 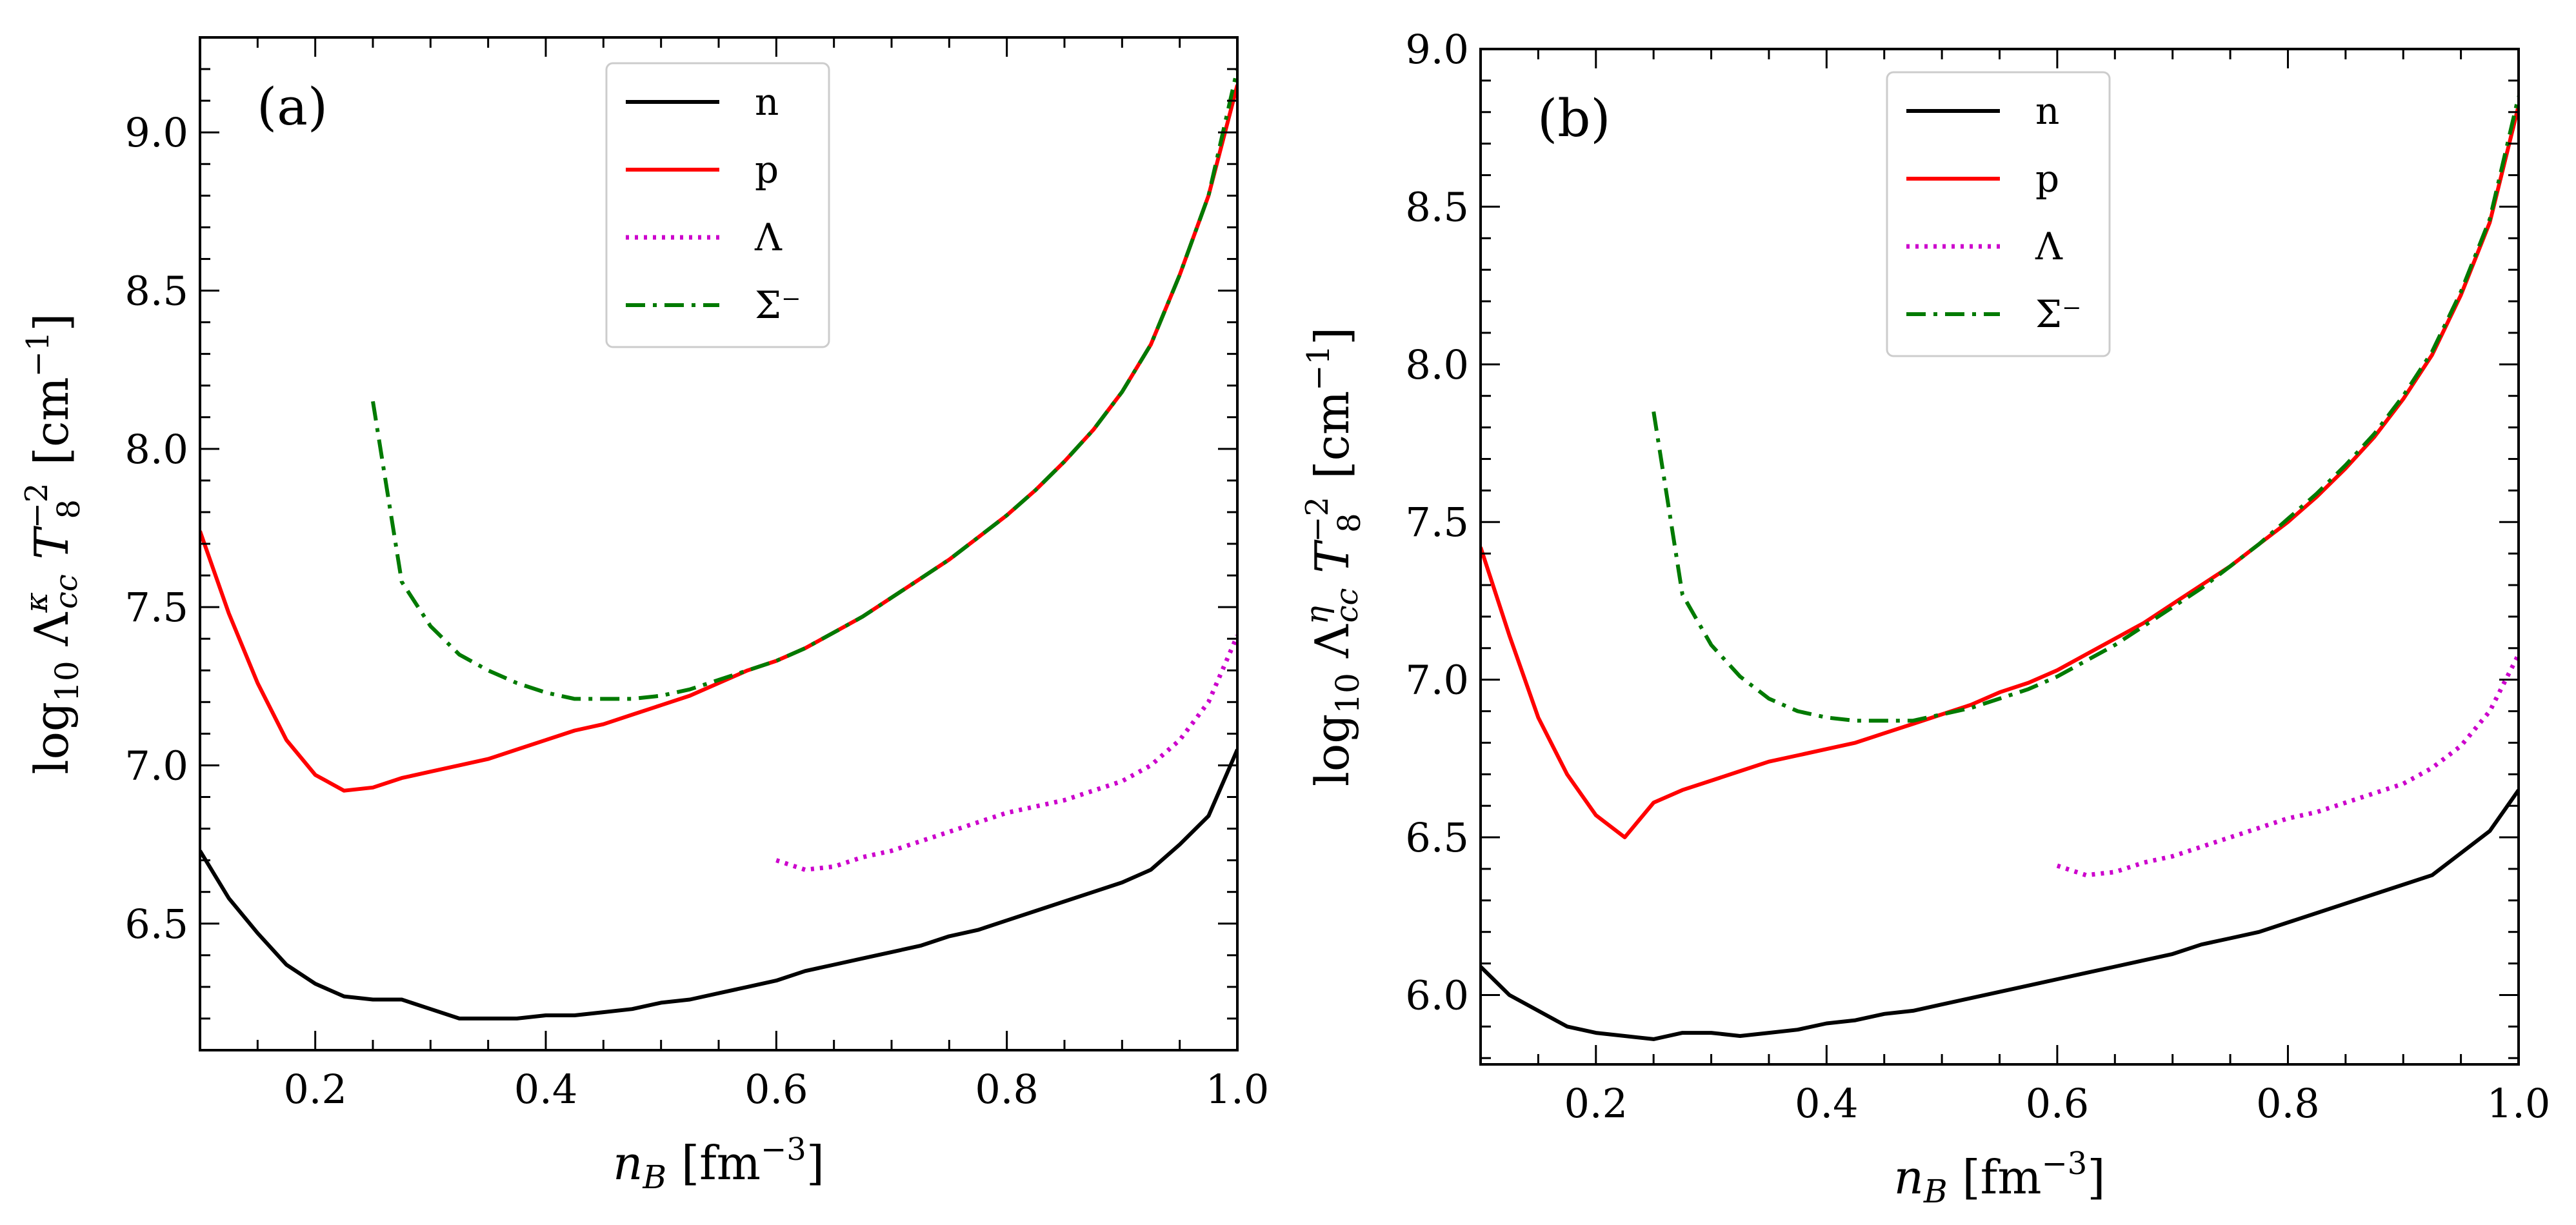 I want to click on panel-label: (b), so click(x=1574, y=118).